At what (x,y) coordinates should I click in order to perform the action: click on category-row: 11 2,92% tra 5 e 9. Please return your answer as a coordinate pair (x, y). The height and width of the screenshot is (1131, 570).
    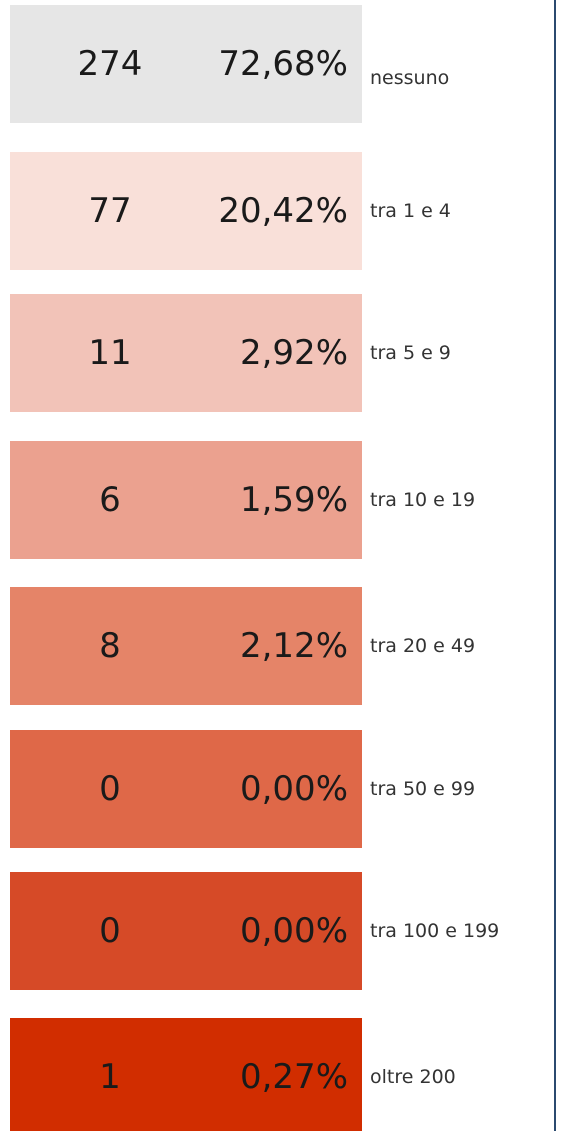
    Looking at the image, I should click on (230, 353).